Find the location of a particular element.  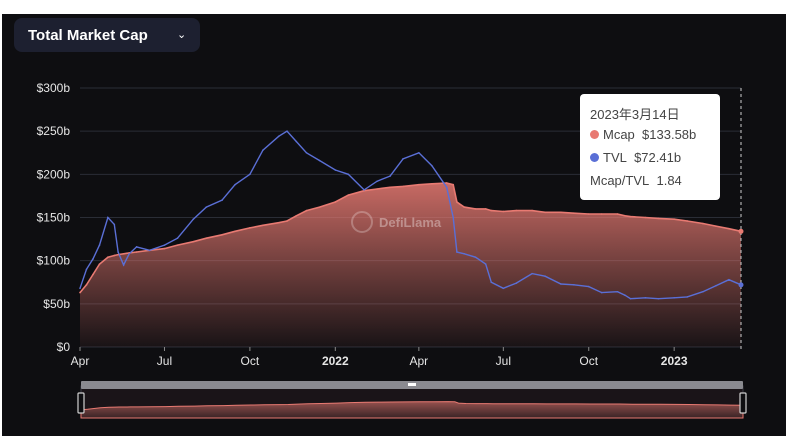

y-tick-label: $200b is located at coordinates (54, 174).